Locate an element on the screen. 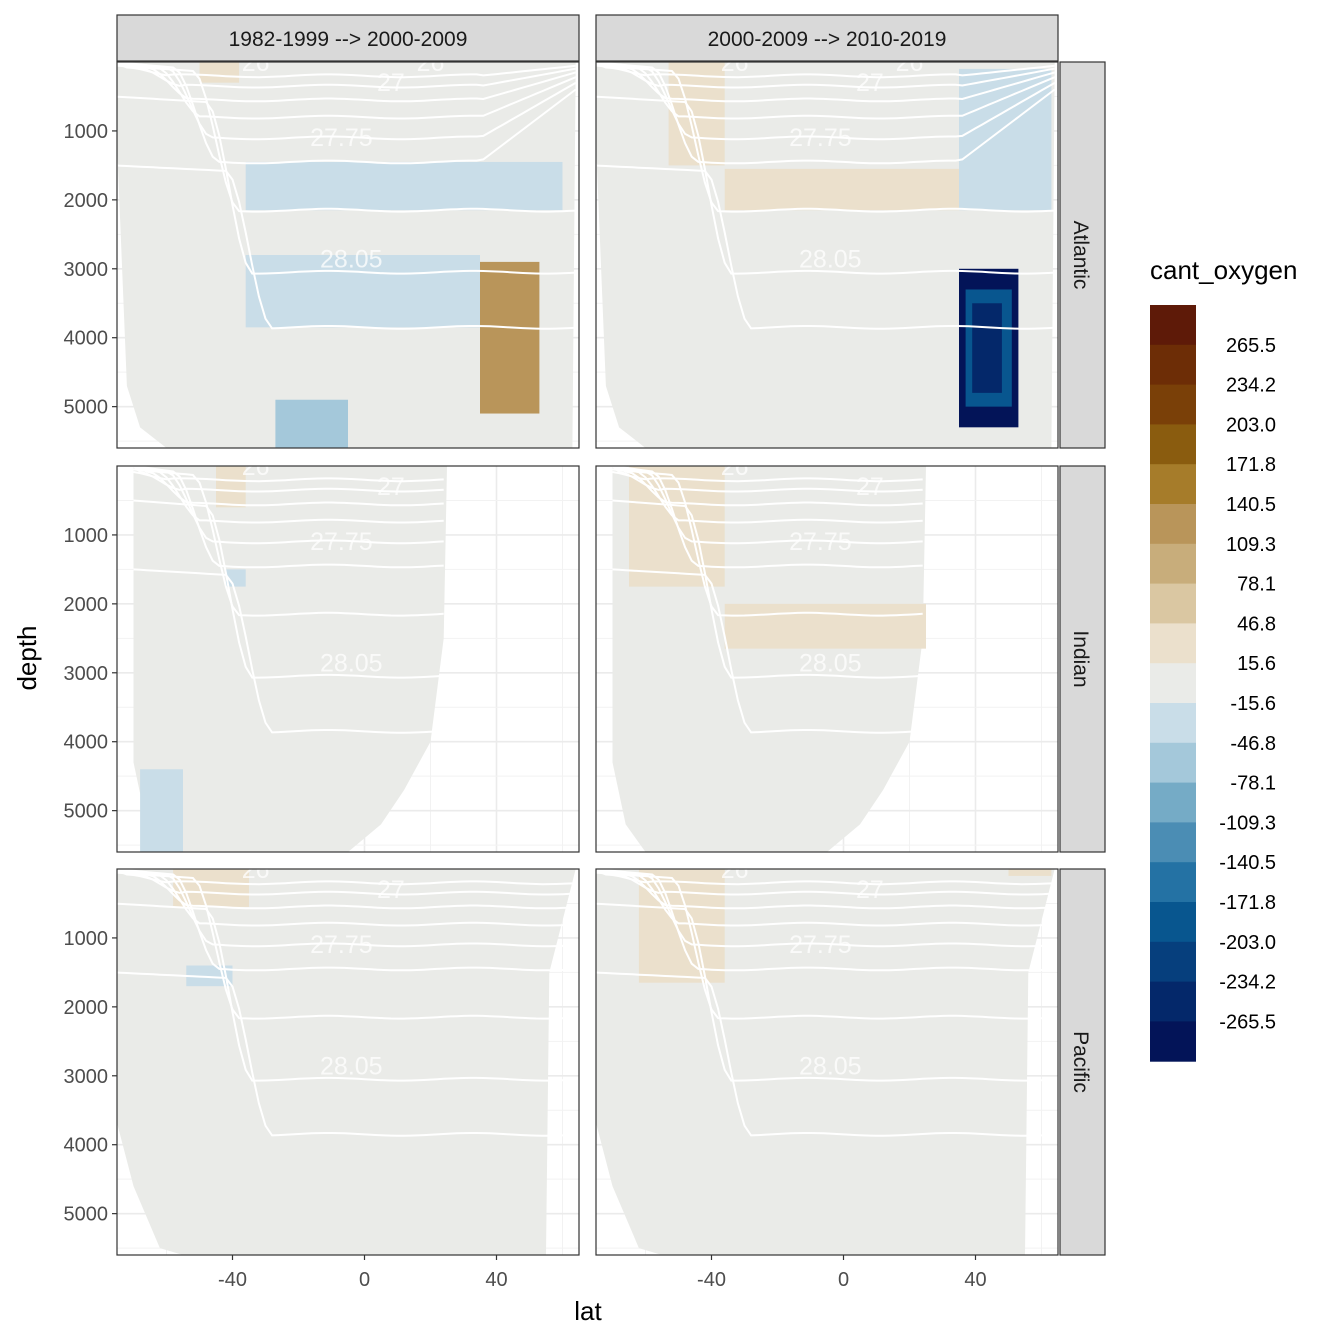 This screenshot has height=1344, width=1344. legend-label: 109.3 is located at coordinates (1251, 545).